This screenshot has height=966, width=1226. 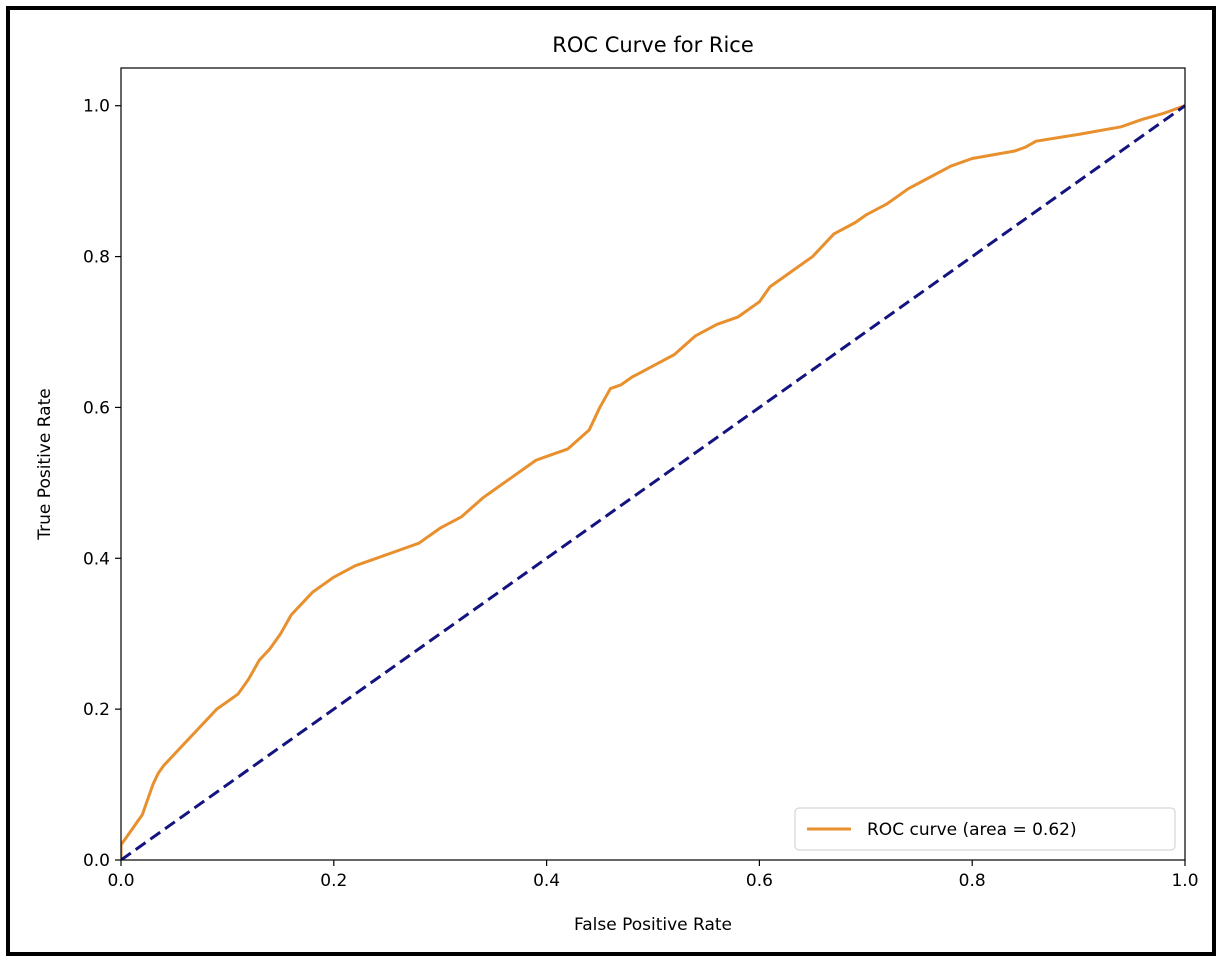 I want to click on legend: ROC curve (area = 0.62), so click(x=985, y=829).